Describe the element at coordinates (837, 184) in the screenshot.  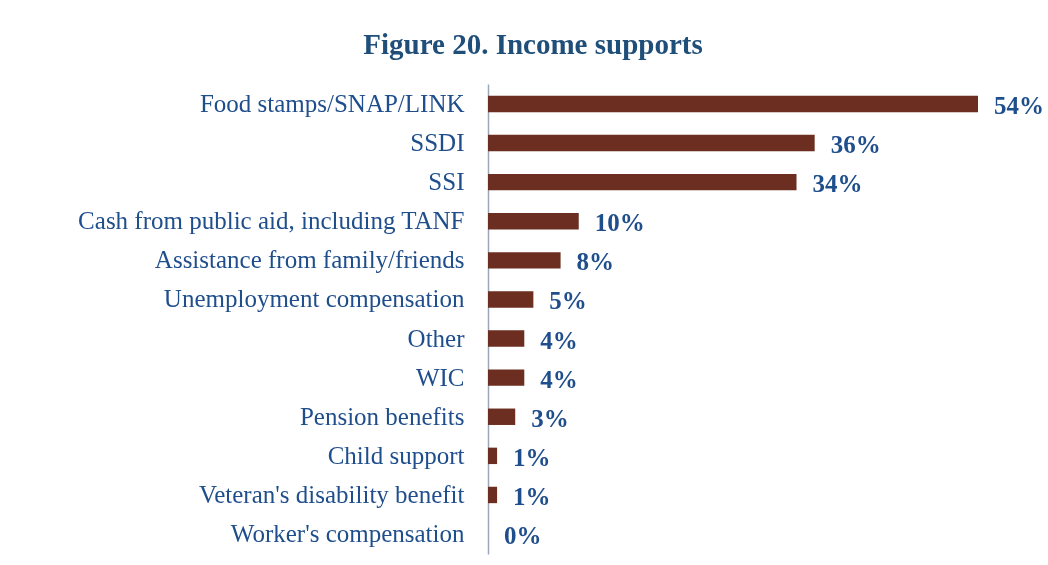
I see `data-label: 34%` at that location.